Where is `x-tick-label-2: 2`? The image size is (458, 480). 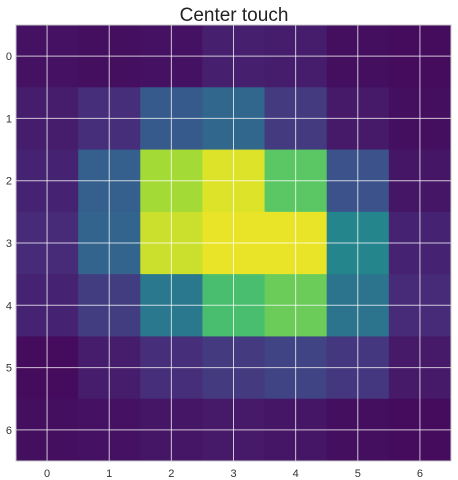
x-tick-label-2: 2 is located at coordinates (171, 474).